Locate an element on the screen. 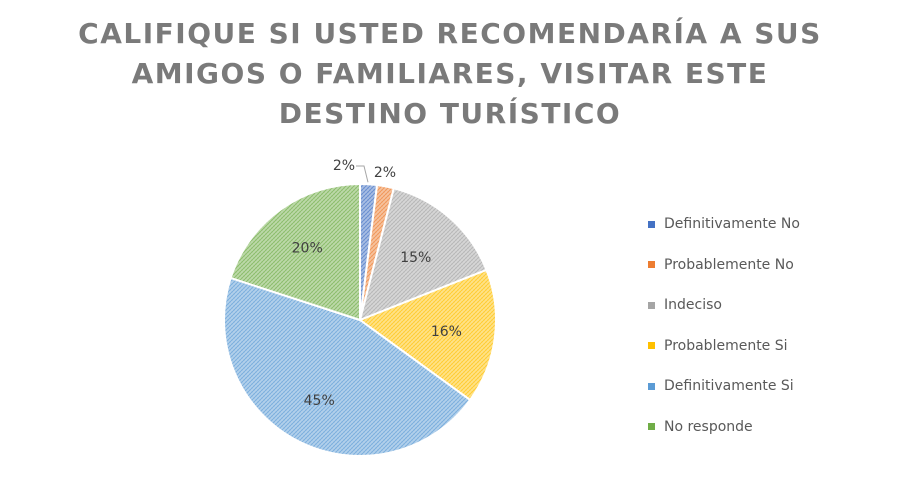 The height and width of the screenshot is (500, 900). legend-item: Definitivamente Si is located at coordinates (724, 386).